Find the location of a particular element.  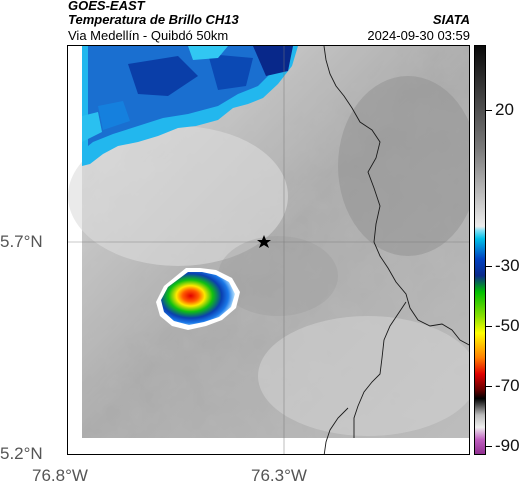

colorbar-label-minus50: -50 is located at coordinates (507, 325).